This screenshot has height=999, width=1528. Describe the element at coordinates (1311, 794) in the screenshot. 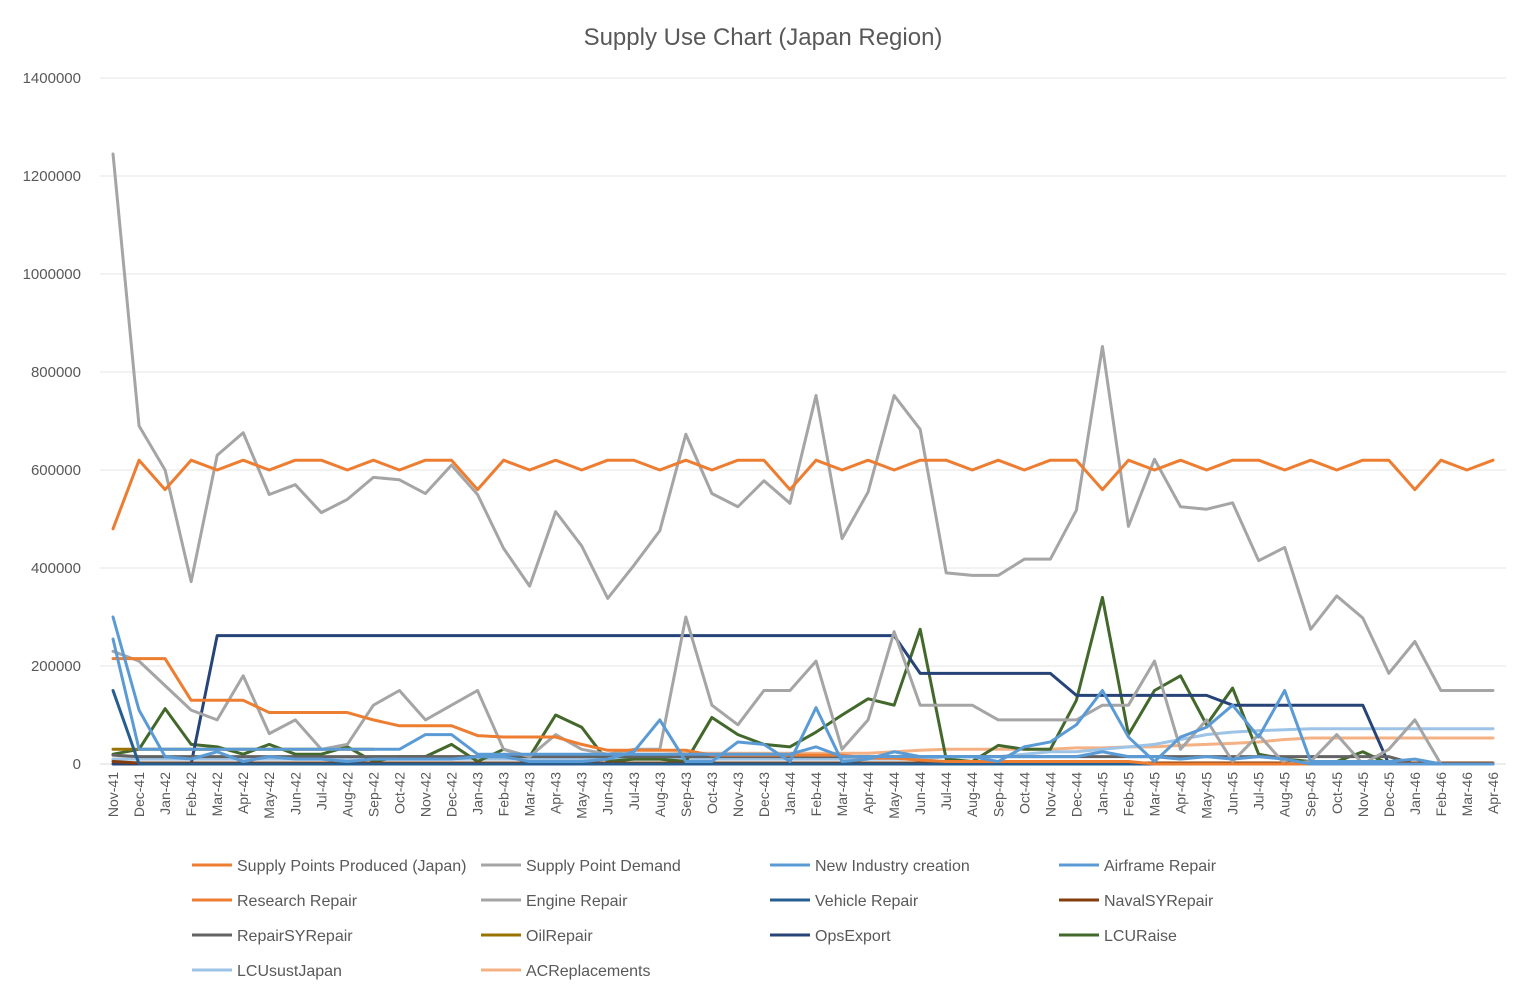

I see `x-tick-label: Sep-45` at that location.